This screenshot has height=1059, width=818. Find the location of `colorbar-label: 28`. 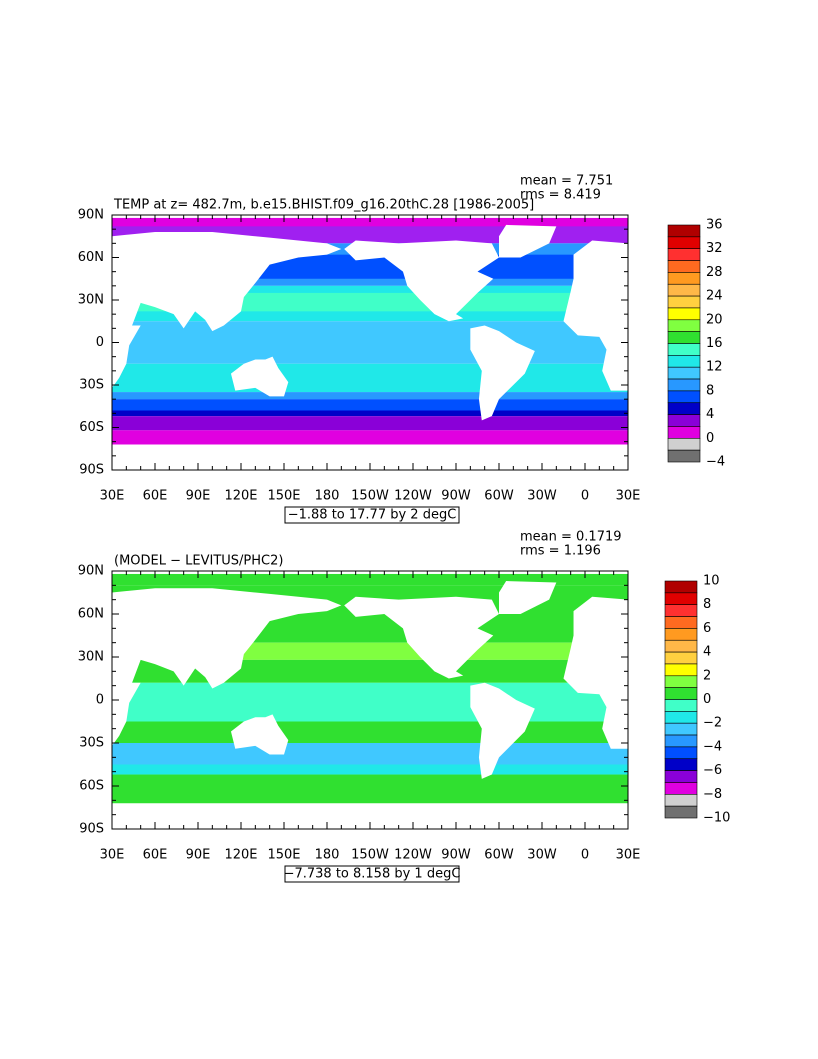

colorbar-label: 28 is located at coordinates (714, 272).